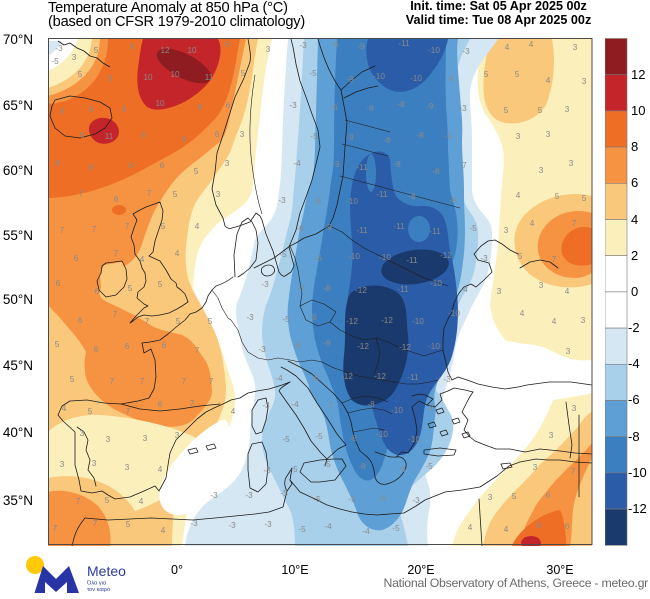  Describe the element at coordinates (464, 289) in the screenshot. I see `svg-text: -4` at that location.